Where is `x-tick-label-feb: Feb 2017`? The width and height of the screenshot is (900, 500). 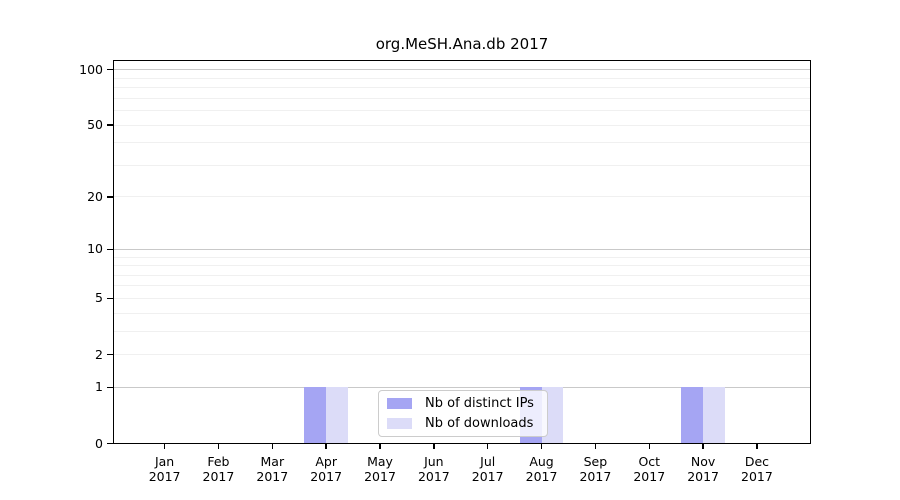 x-tick-label-feb: Feb 2017 is located at coordinates (218, 469).